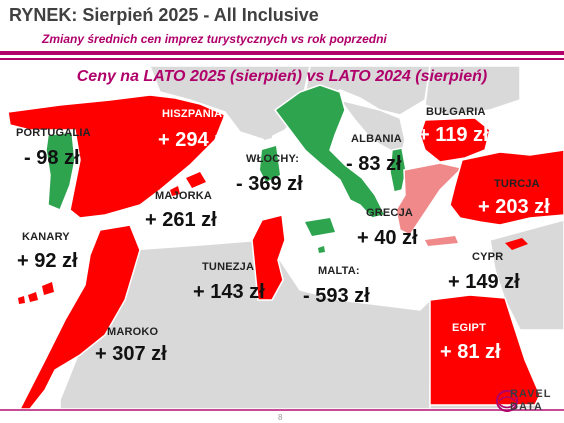 The width and height of the screenshot is (564, 423). I want to click on label-majorca: MAJORKA, so click(184, 196).